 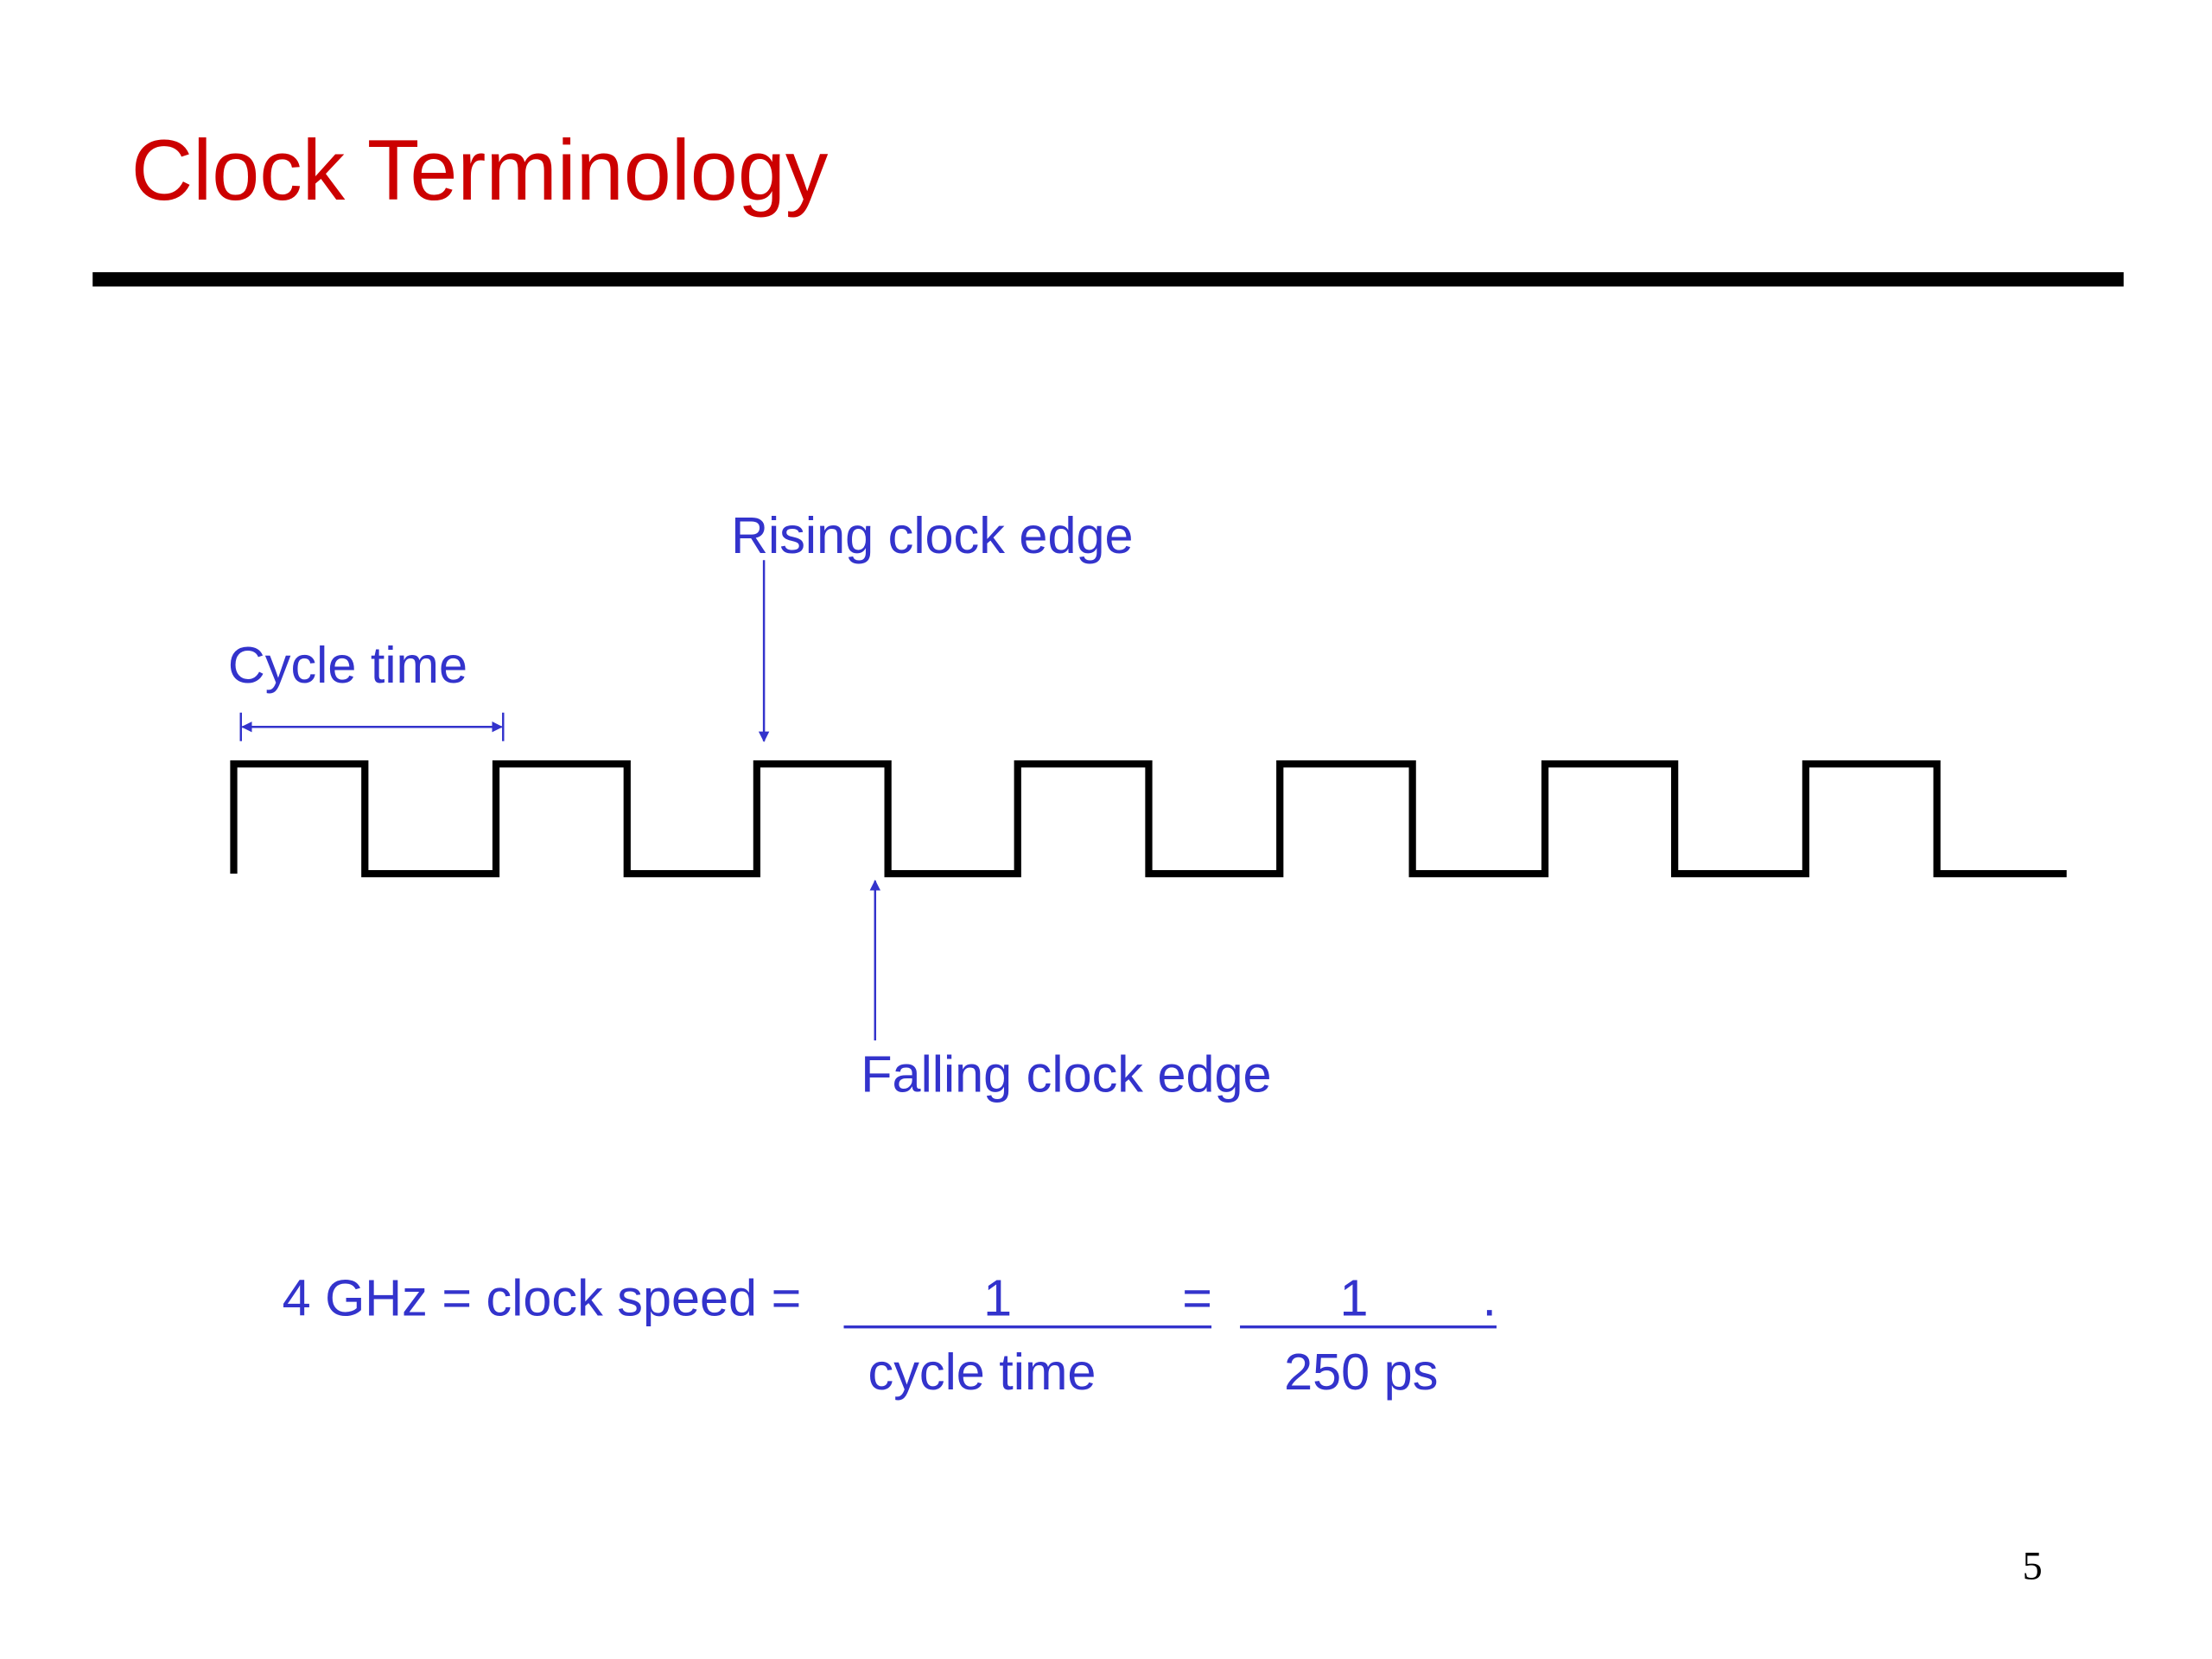 I want to click on clock-waveform, so click(x=1148, y=819).